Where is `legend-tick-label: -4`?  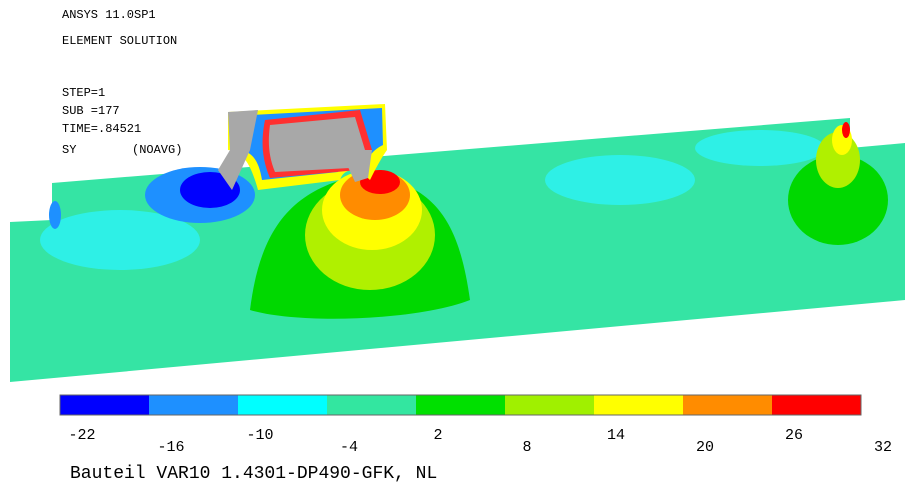
legend-tick-label: -4 is located at coordinates (349, 447).